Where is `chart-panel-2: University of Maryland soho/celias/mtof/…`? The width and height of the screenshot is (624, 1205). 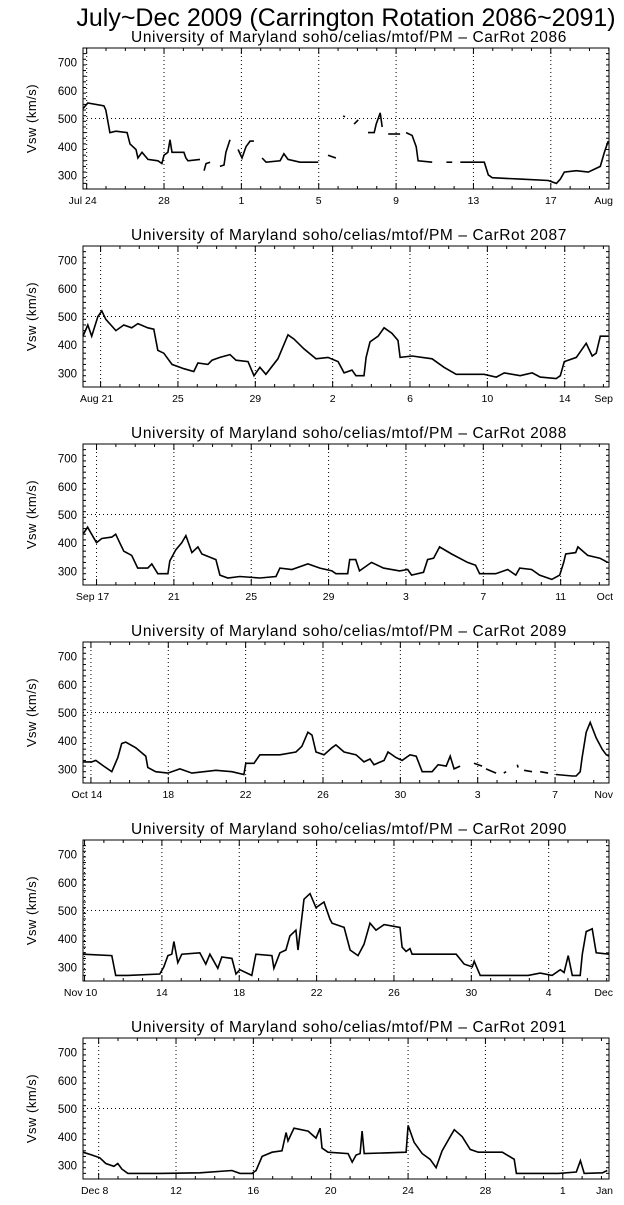
chart-panel-2: University of Maryland soho/celias/mtof/… is located at coordinates (318, 316).